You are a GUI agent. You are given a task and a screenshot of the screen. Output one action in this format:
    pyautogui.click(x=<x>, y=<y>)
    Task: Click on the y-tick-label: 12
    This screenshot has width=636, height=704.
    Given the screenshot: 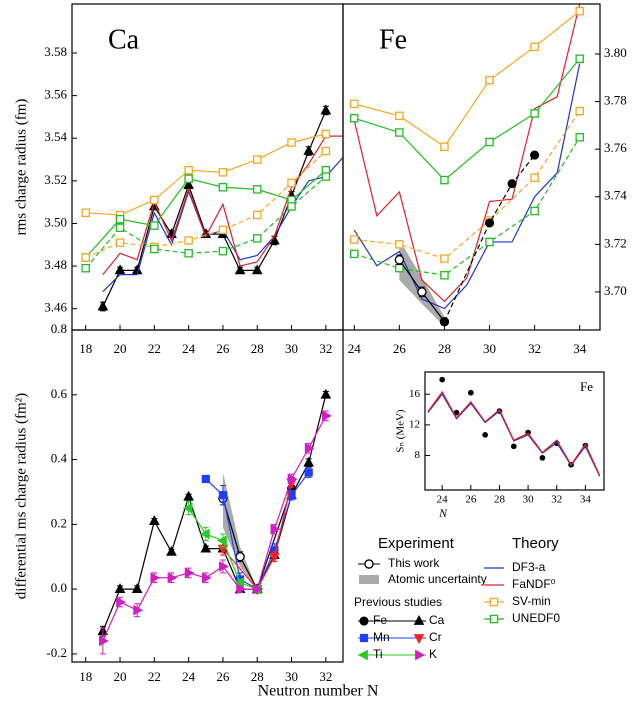 What is the action you would take?
    pyautogui.click(x=414, y=424)
    